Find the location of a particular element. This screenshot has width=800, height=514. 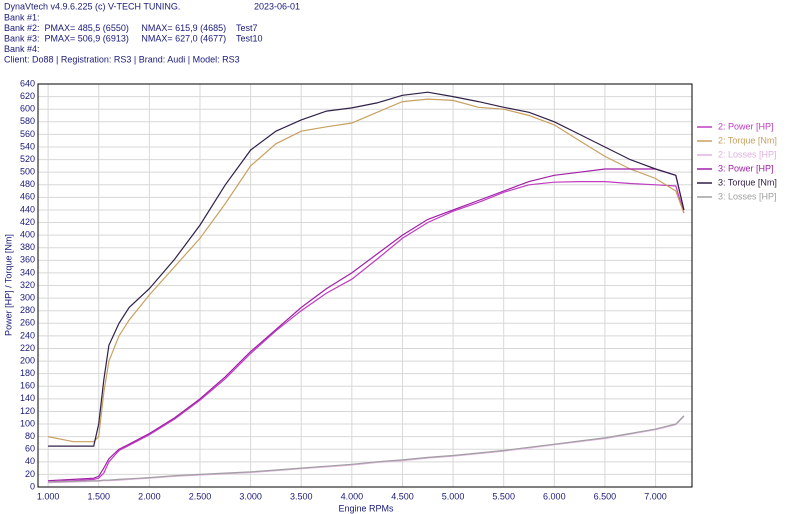

x-tick-label: 3.500 is located at coordinates (301, 496).